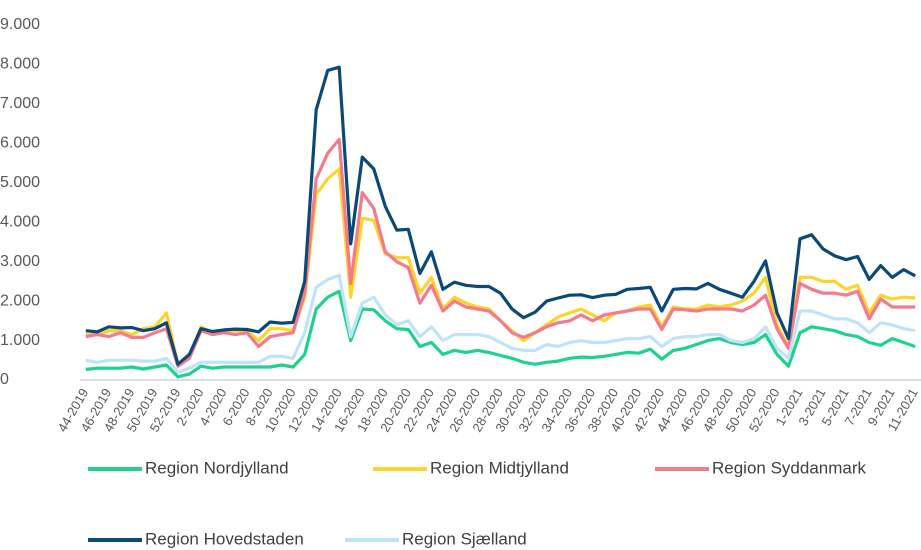 The width and height of the screenshot is (921, 550). Describe the element at coordinates (217, 467) in the screenshot. I see `legend-label: Region Nordjylland` at that location.